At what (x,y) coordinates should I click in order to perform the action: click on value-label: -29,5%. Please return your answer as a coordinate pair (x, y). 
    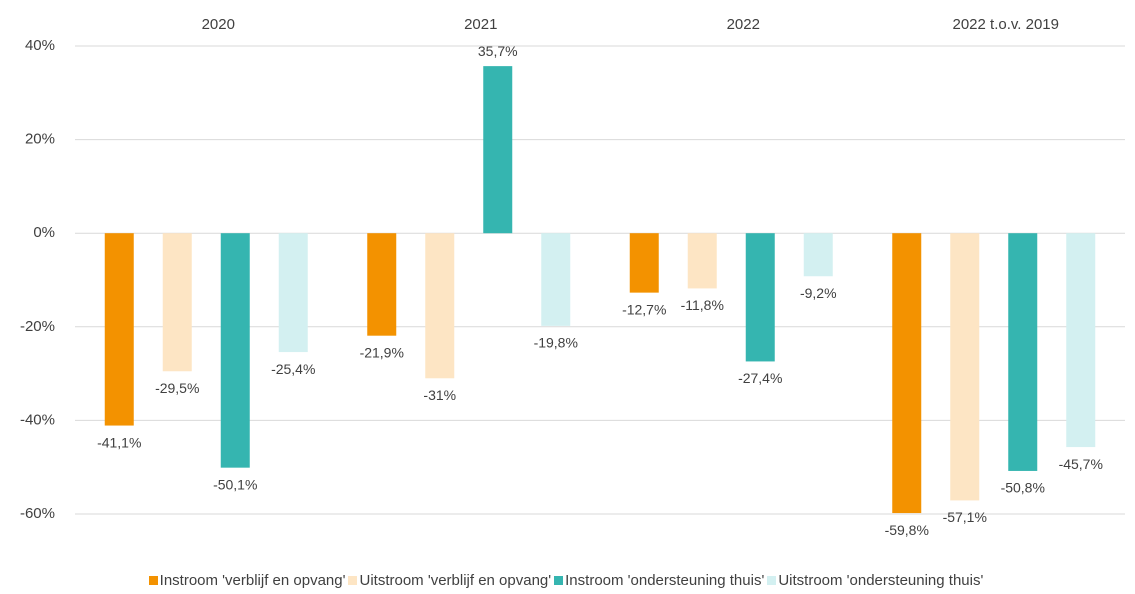
    Looking at the image, I should click on (177, 388).